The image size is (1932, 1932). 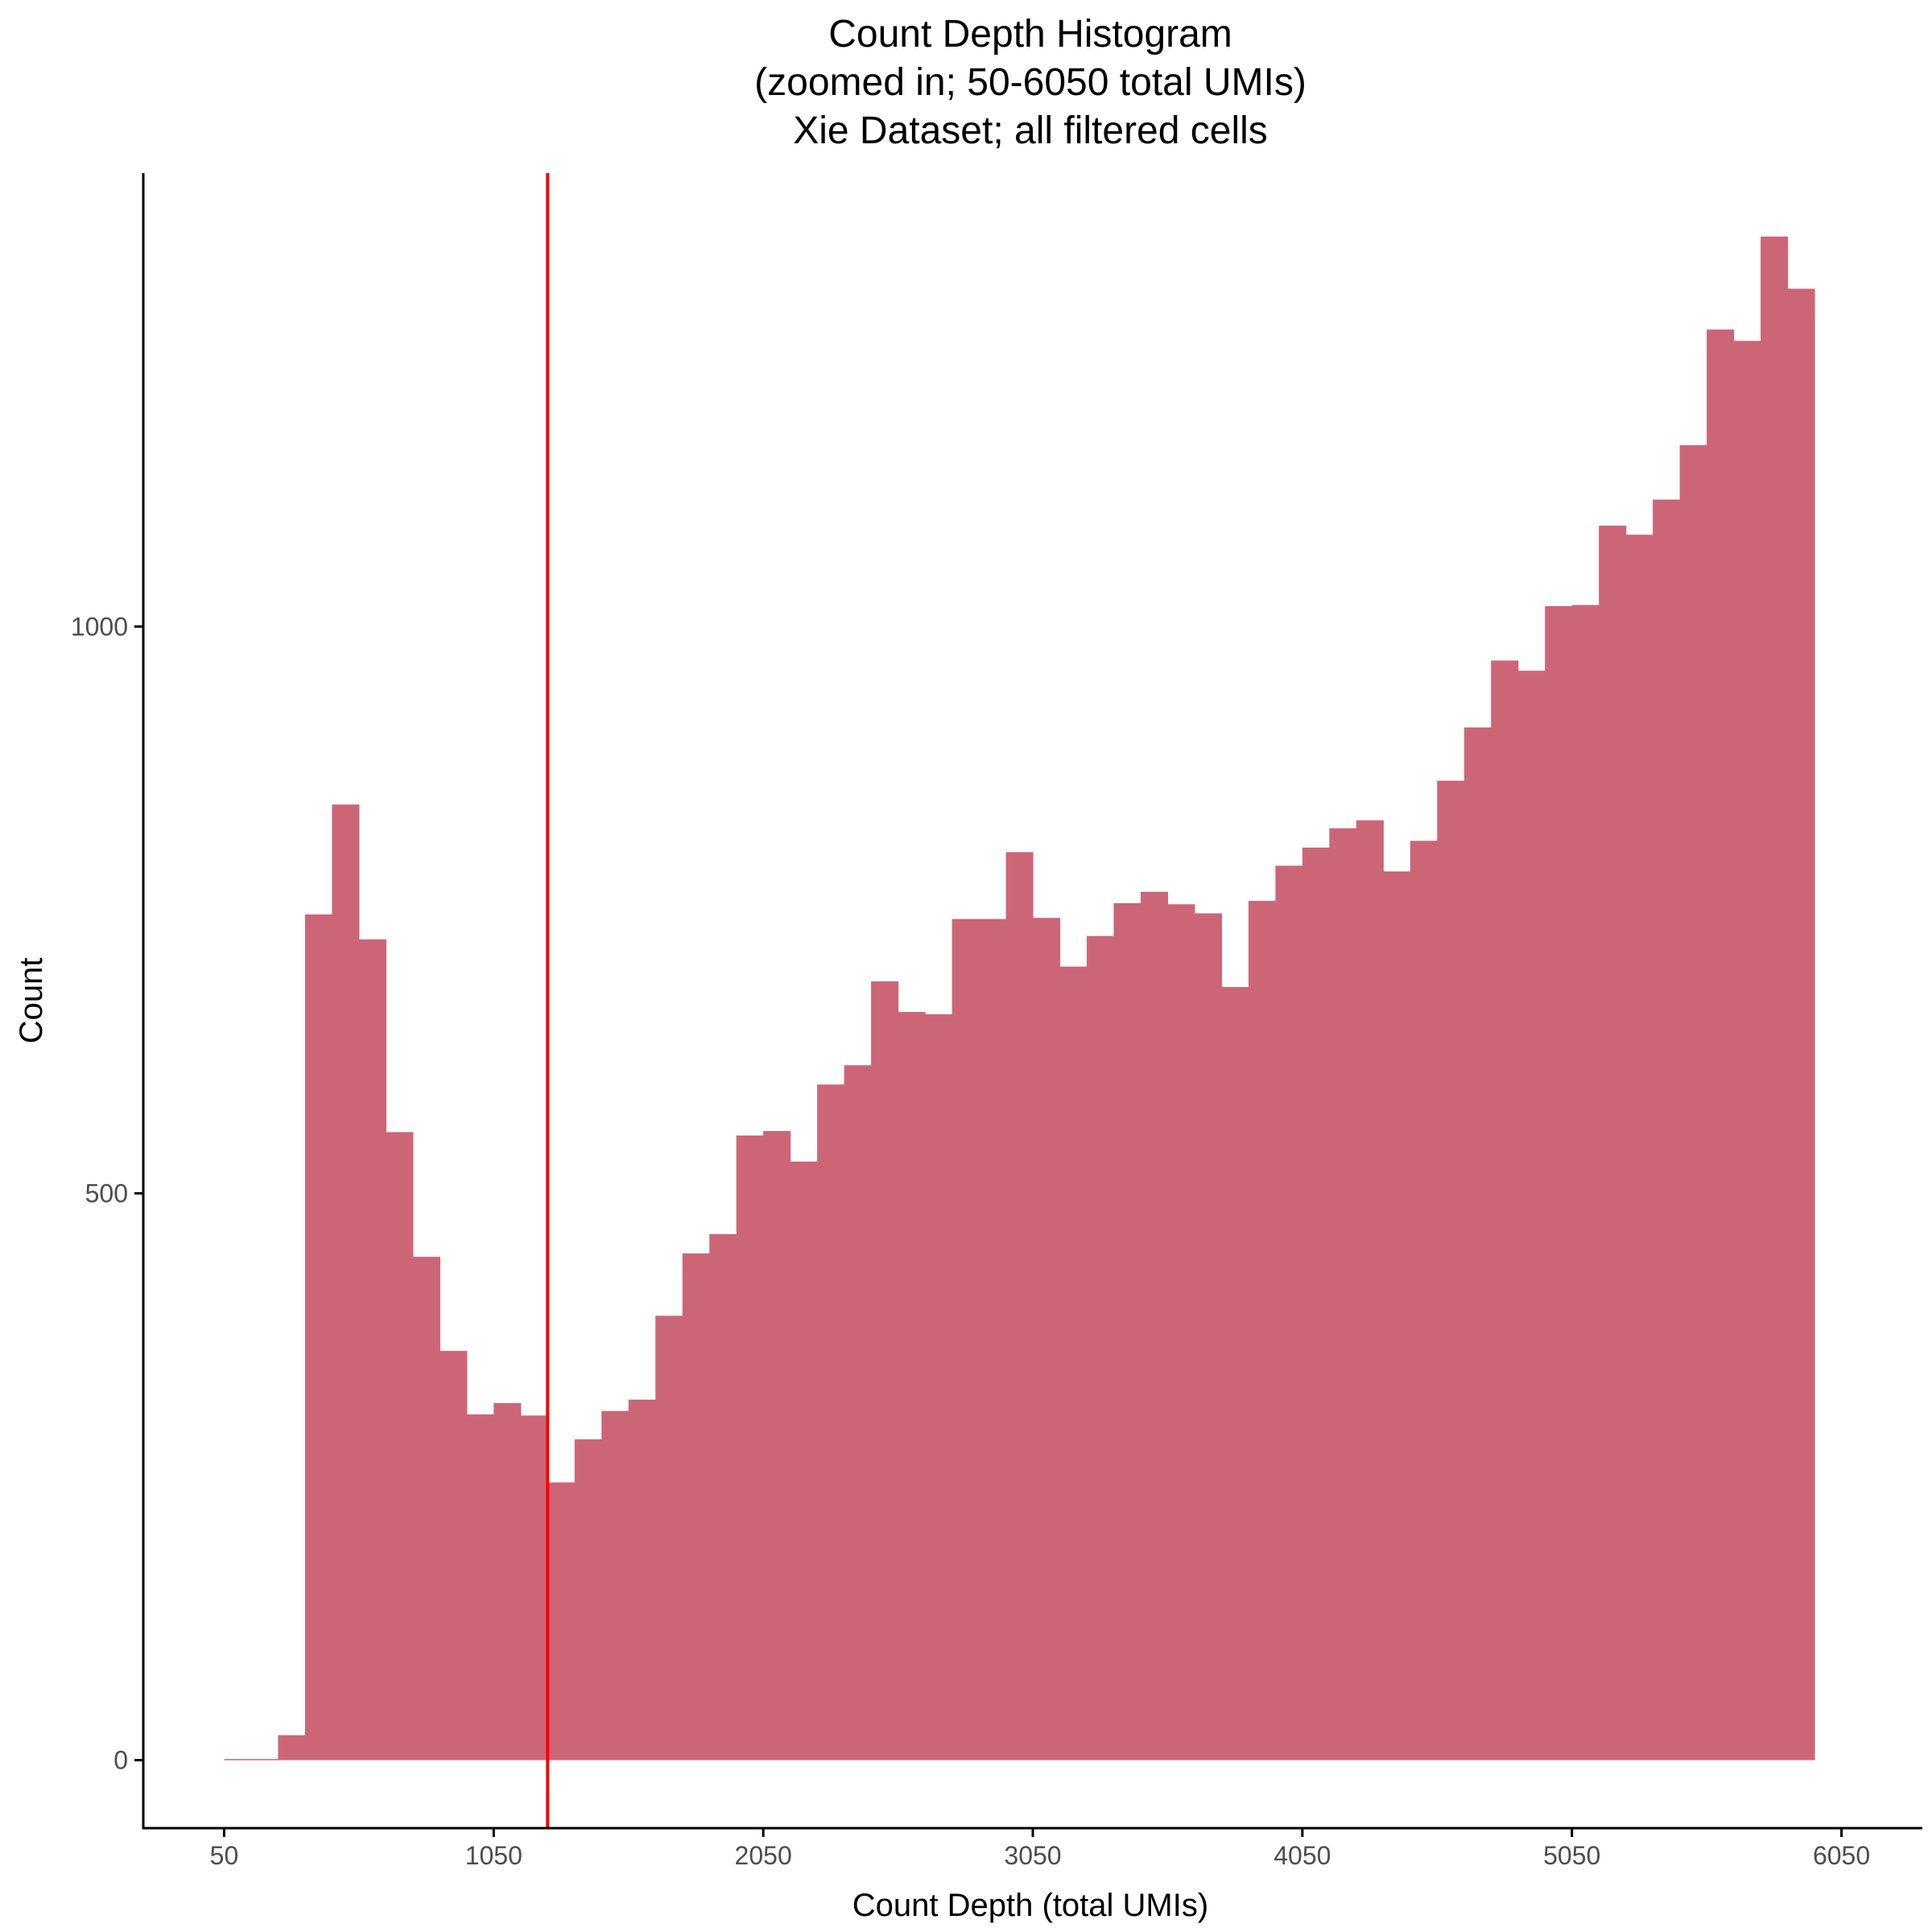 I want to click on x-tick-label: 3050, so click(x=1032, y=1855).